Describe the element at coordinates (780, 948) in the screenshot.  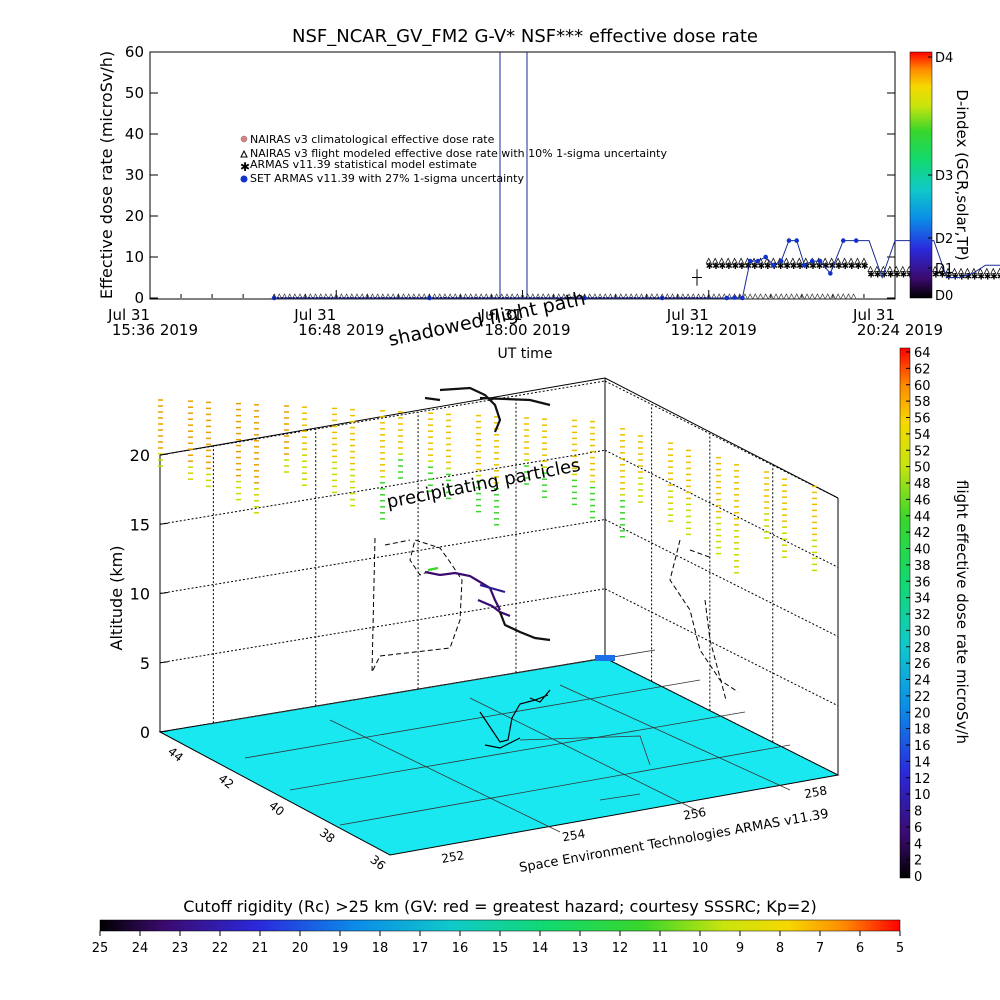
I see `rigidity-tick-label: 8` at that location.